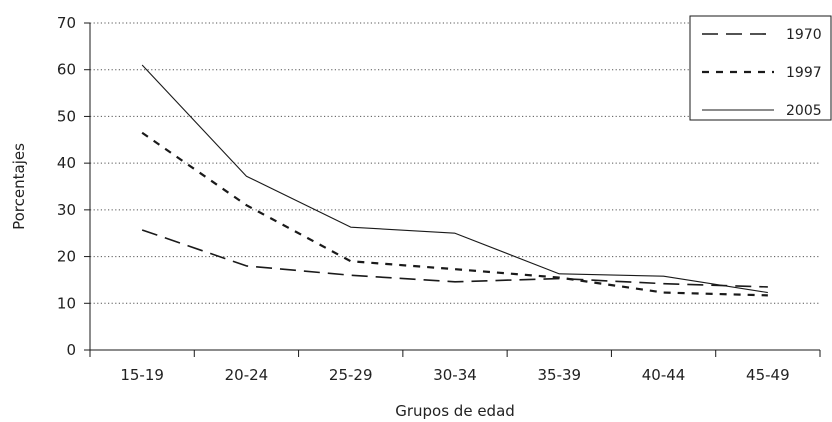 The width and height of the screenshot is (832, 422). Describe the element at coordinates (66, 116) in the screenshot. I see `y-tick-label: 50` at that location.